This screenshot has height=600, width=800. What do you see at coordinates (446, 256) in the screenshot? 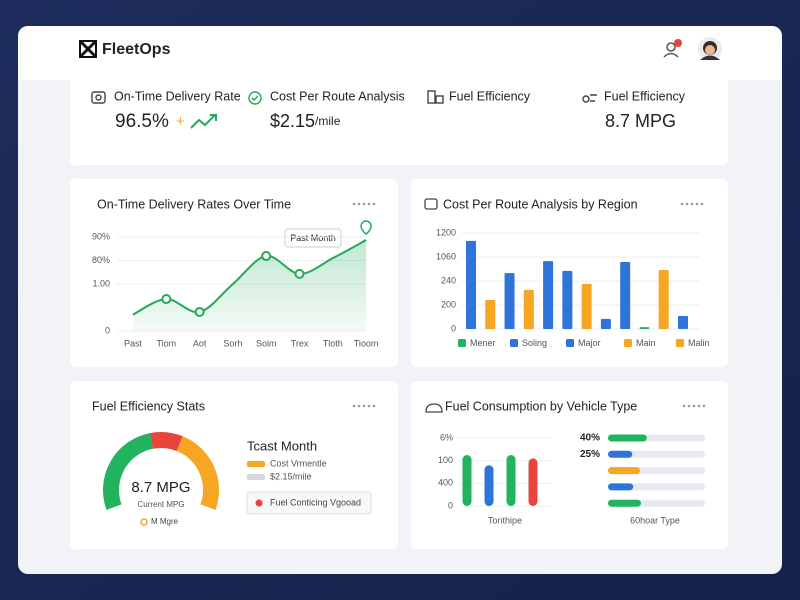
I see `y-tick-label: 1060` at bounding box center [446, 256].